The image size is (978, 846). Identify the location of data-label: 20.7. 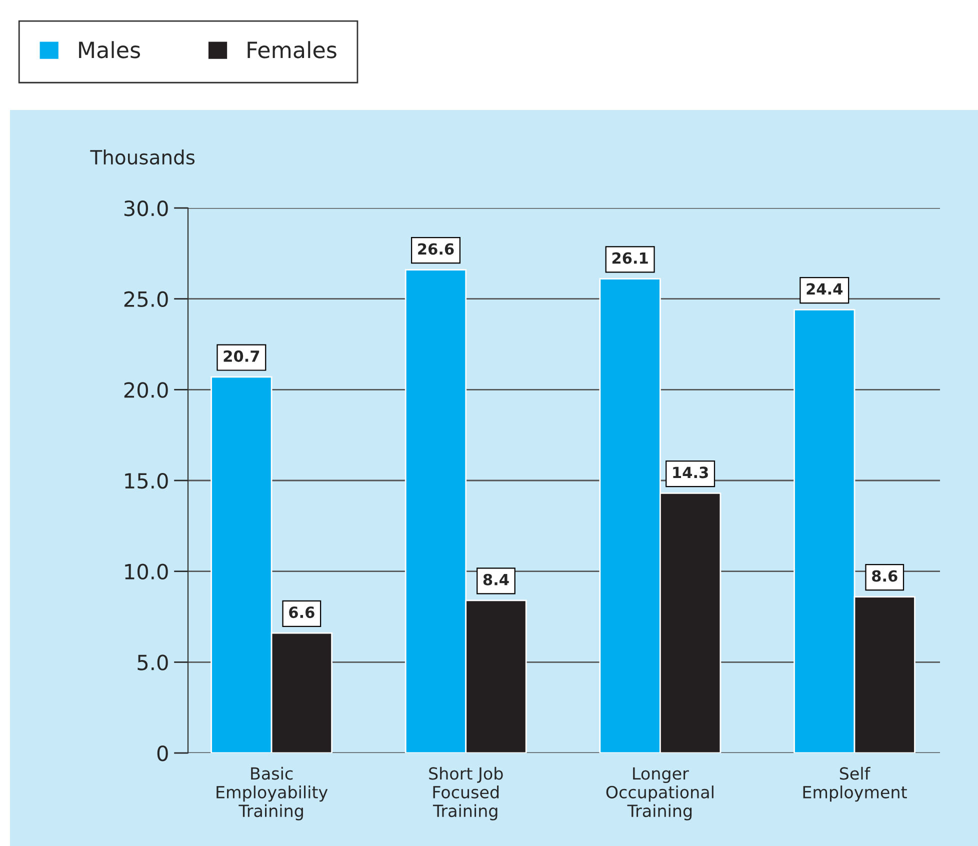
(242, 356).